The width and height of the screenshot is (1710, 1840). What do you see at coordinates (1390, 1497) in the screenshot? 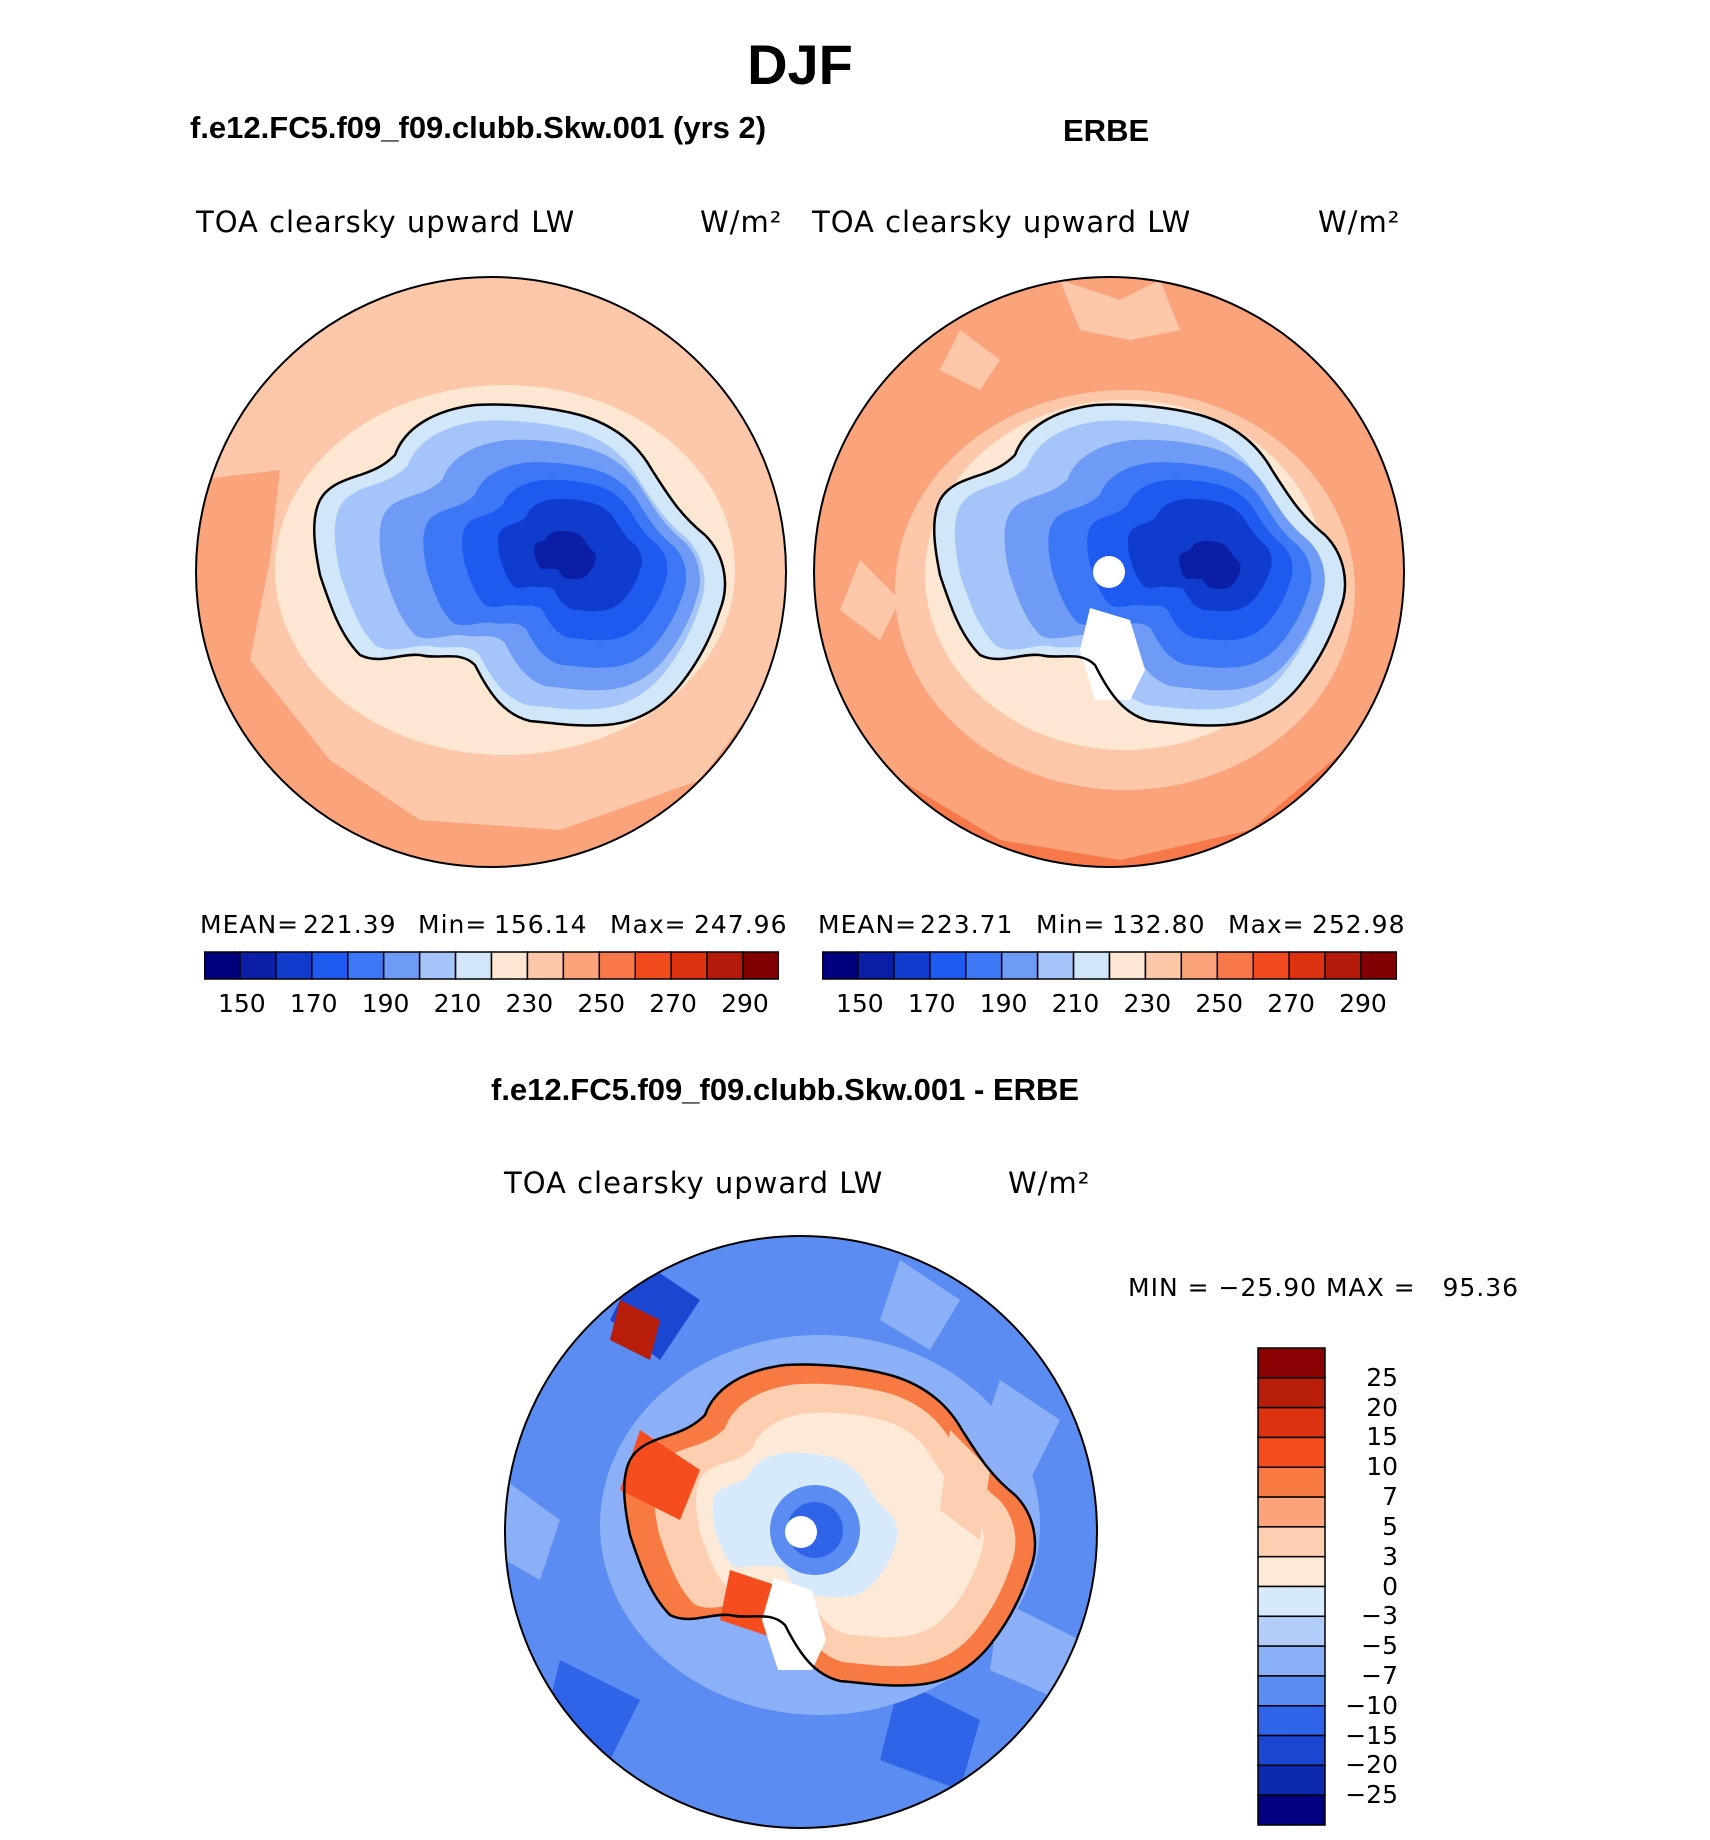
I see `diff-colorbar-tick-label: 7` at bounding box center [1390, 1497].